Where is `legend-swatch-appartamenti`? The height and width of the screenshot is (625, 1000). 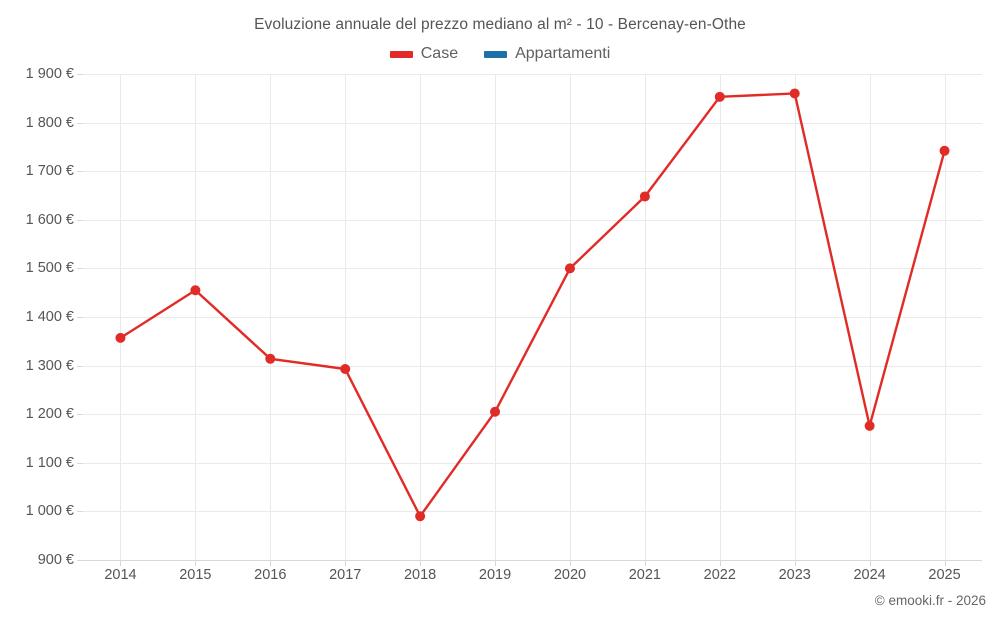 legend-swatch-appartamenti is located at coordinates (496, 54).